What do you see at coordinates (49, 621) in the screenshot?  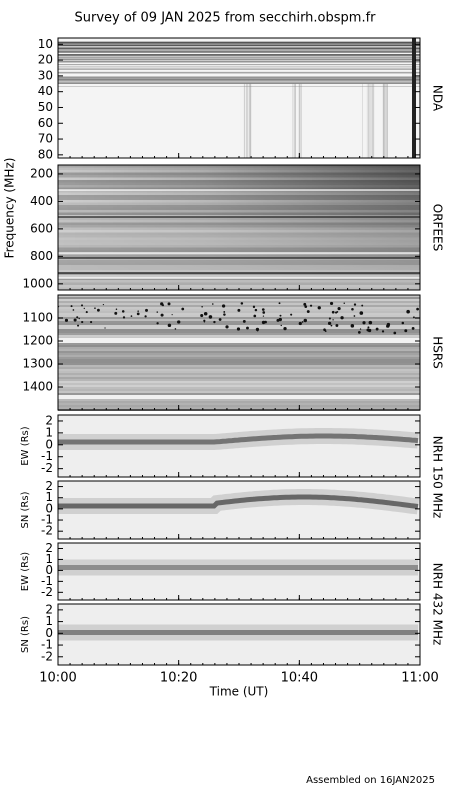 I see `y-tick-label: 1` at bounding box center [49, 621].